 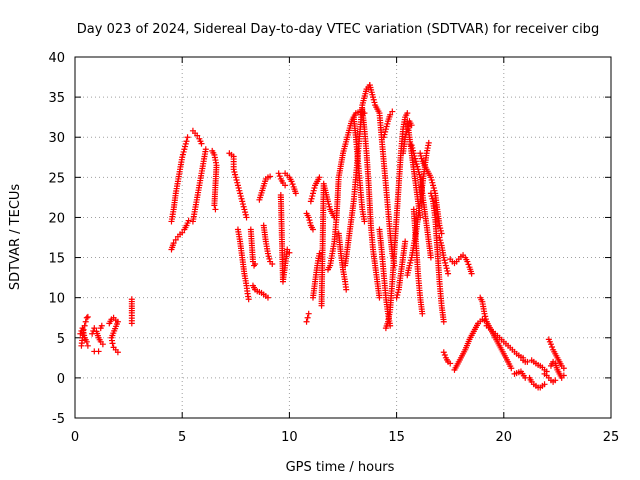 What do you see at coordinates (61, 379) in the screenshot?
I see `y-tick-label: 0` at bounding box center [61, 379].